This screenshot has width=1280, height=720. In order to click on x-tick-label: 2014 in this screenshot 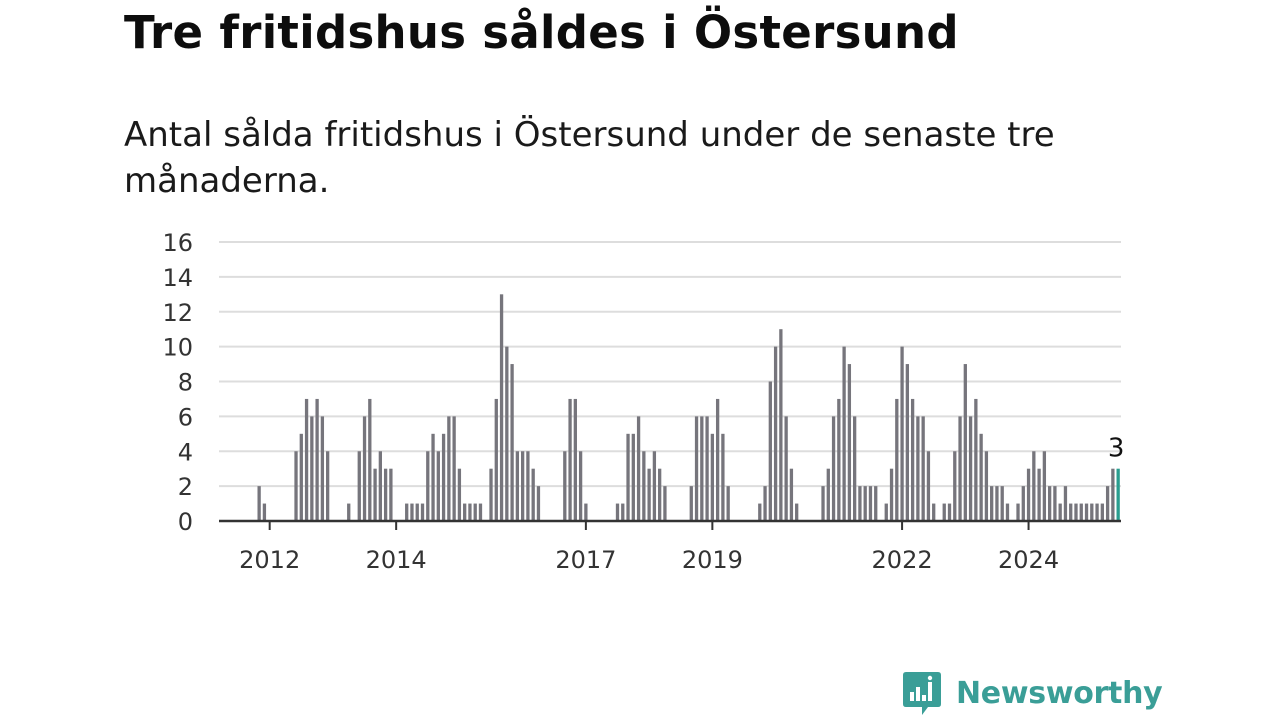, I will do `click(396, 560)`.